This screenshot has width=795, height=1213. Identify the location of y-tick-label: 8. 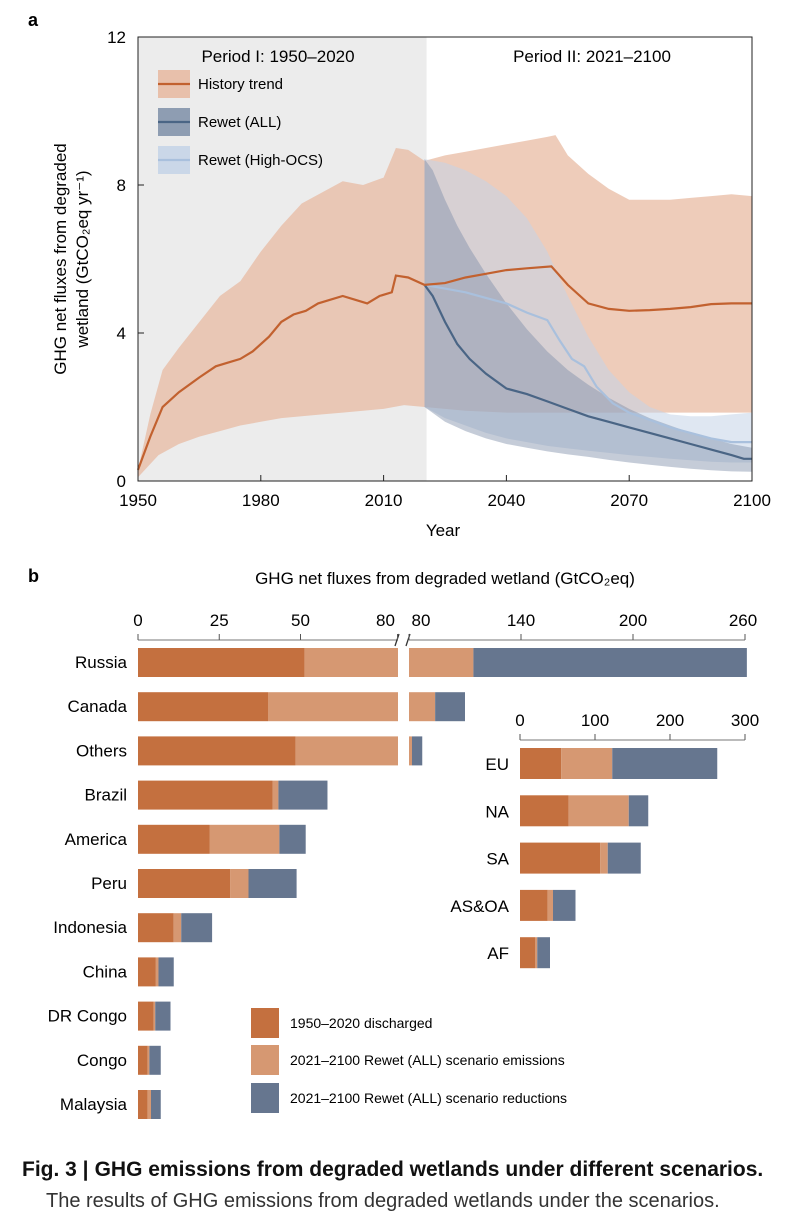
(121, 185).